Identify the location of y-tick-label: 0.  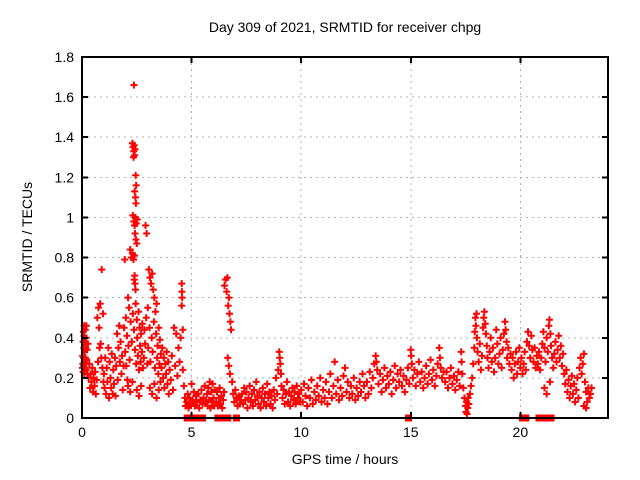
(70, 418).